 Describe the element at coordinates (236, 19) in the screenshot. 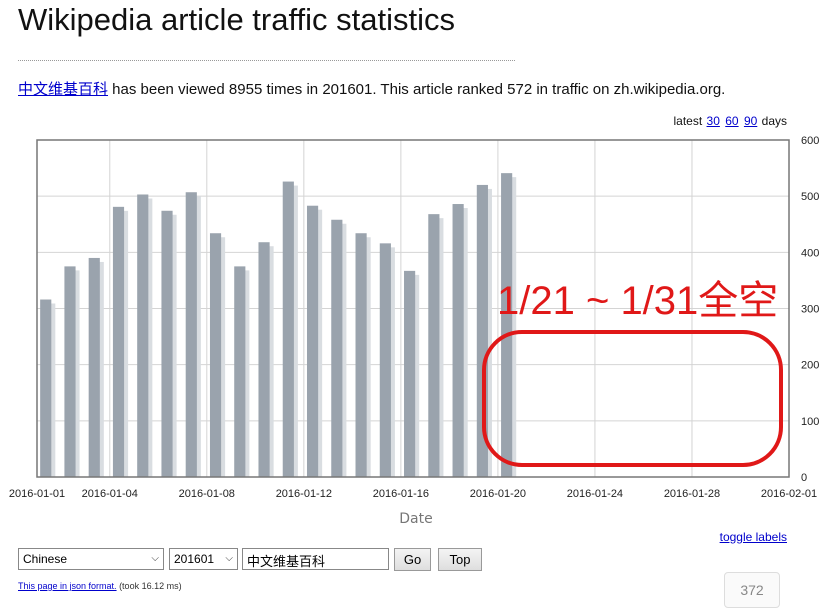

I see `page-title: Wikipedia article traffic statistics` at that location.